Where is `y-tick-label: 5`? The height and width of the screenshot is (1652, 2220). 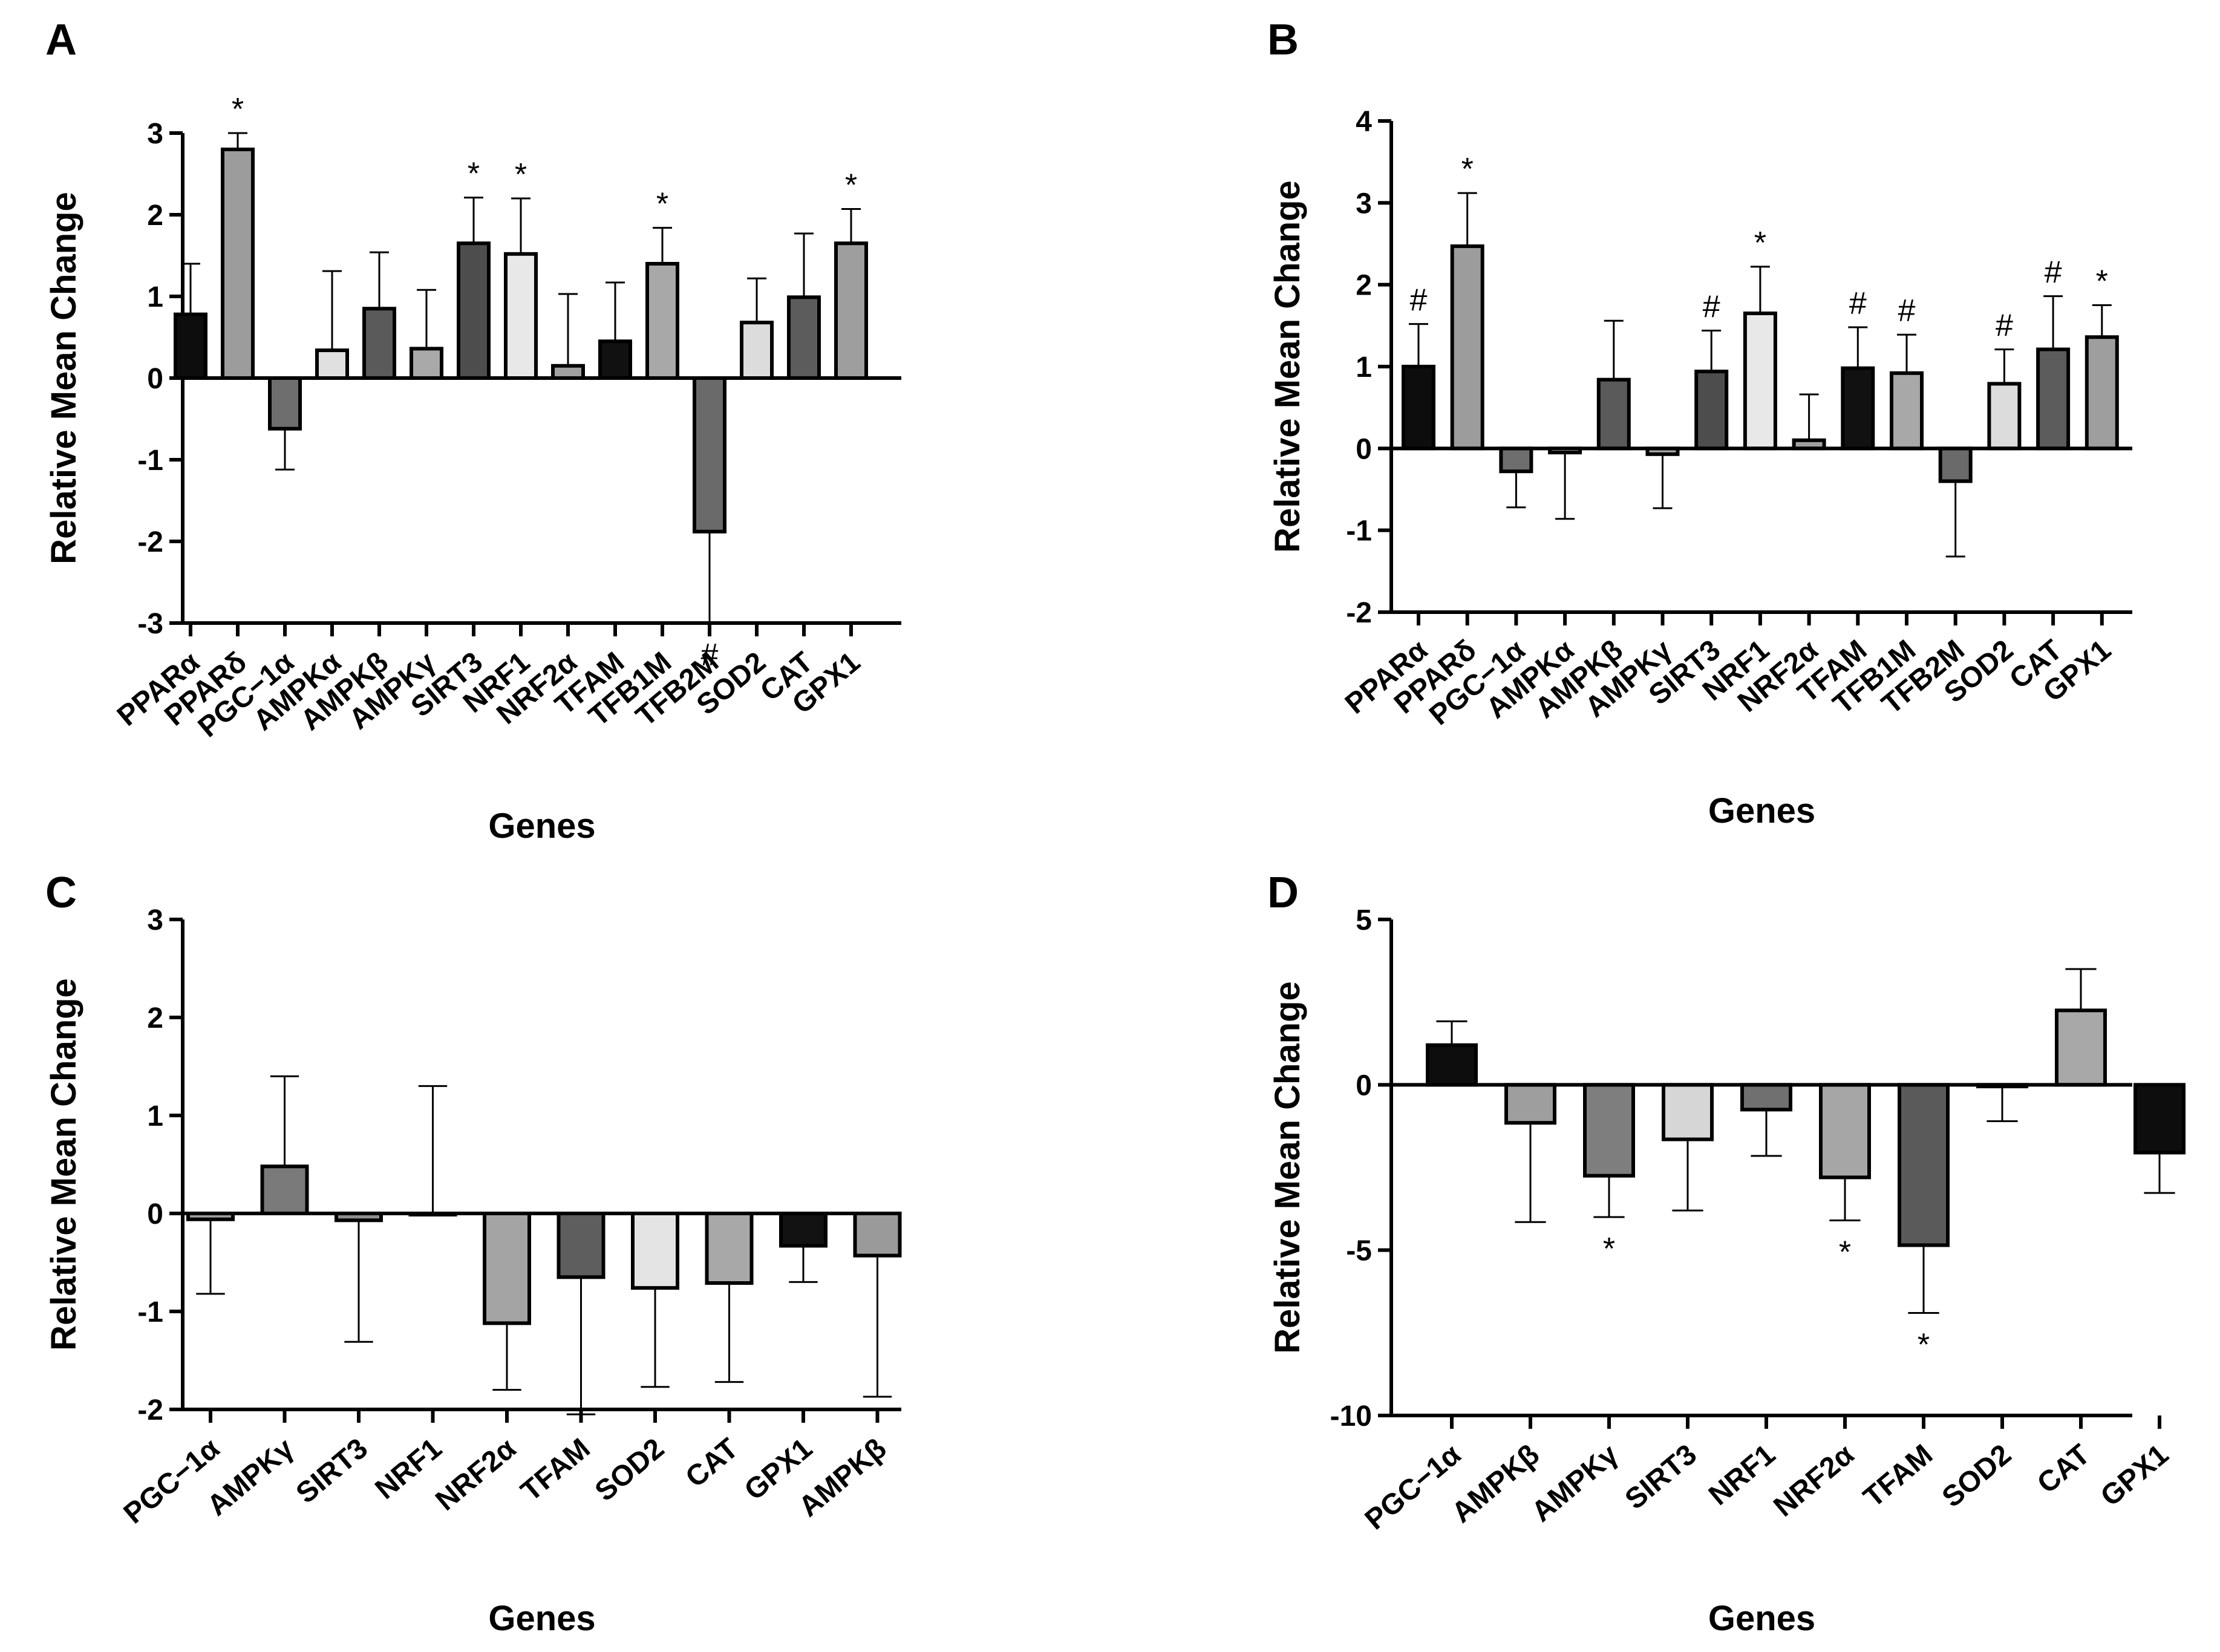 y-tick-label: 5 is located at coordinates (1364, 920).